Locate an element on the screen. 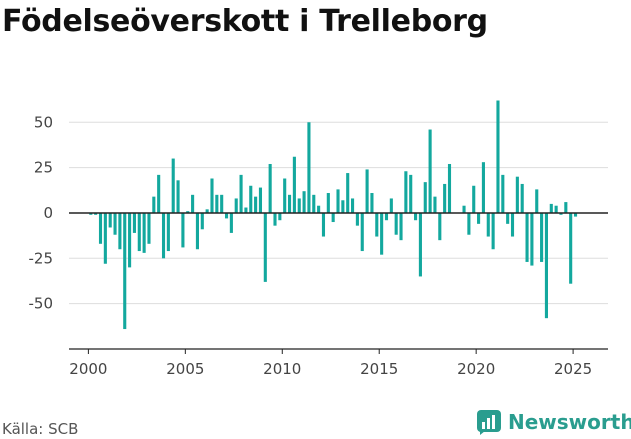  y-tick-label: 0 is located at coordinates (48, 213).